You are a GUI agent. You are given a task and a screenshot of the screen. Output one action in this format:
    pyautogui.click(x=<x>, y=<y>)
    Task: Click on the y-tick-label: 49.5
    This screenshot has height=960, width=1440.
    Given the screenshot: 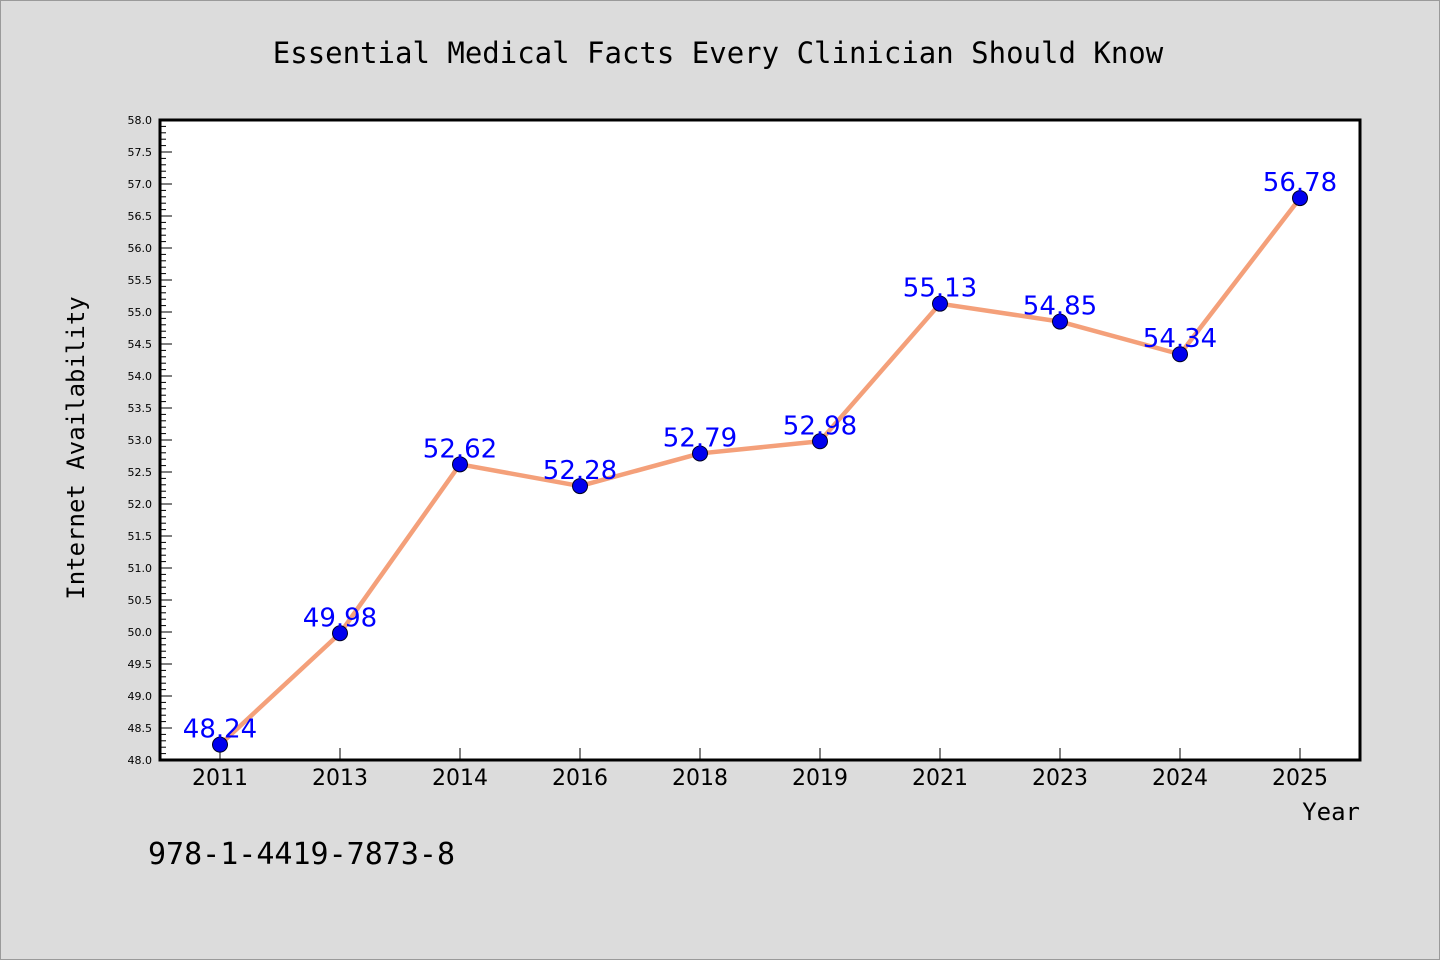 What is the action you would take?
    pyautogui.click(x=140, y=664)
    